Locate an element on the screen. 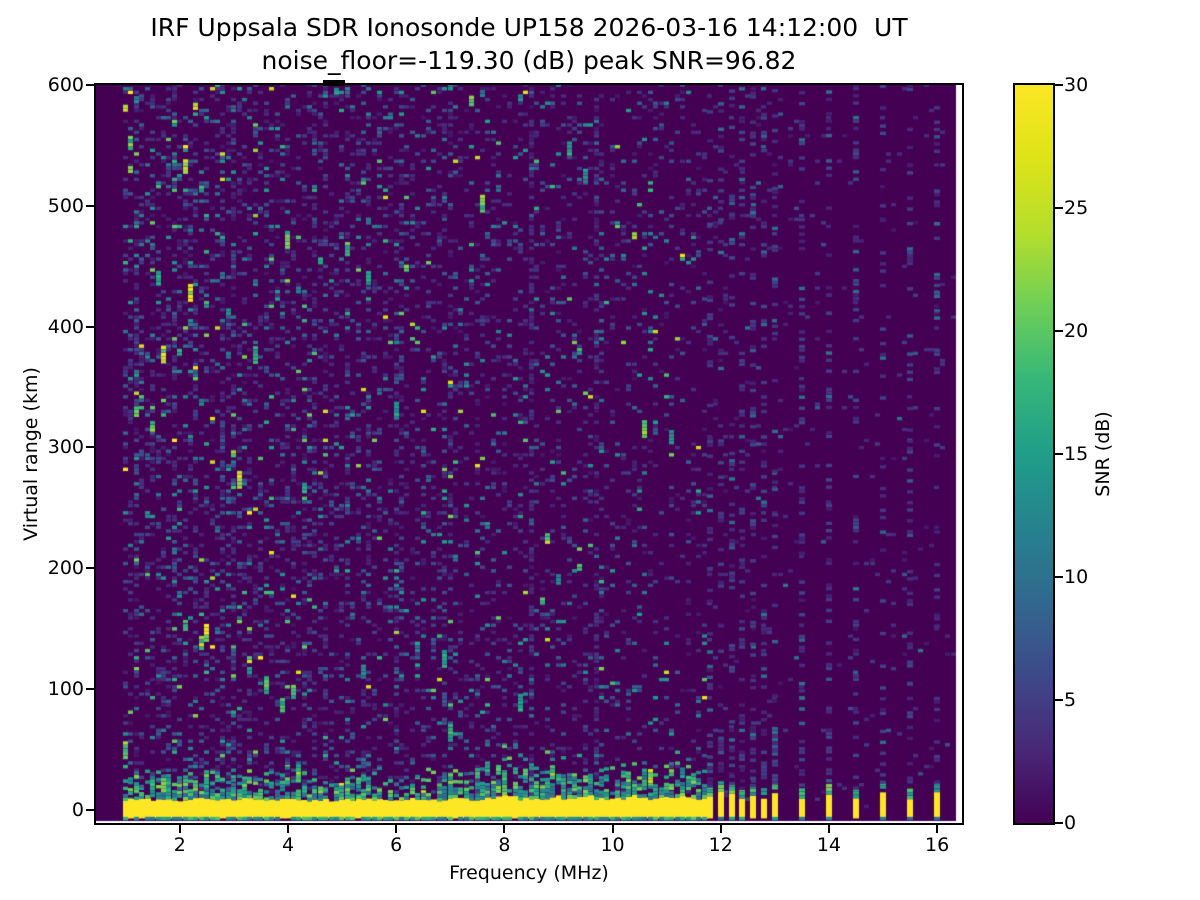 This screenshot has width=1200, height=900. colorbar-tick-label: 5 is located at coordinates (1070, 700).